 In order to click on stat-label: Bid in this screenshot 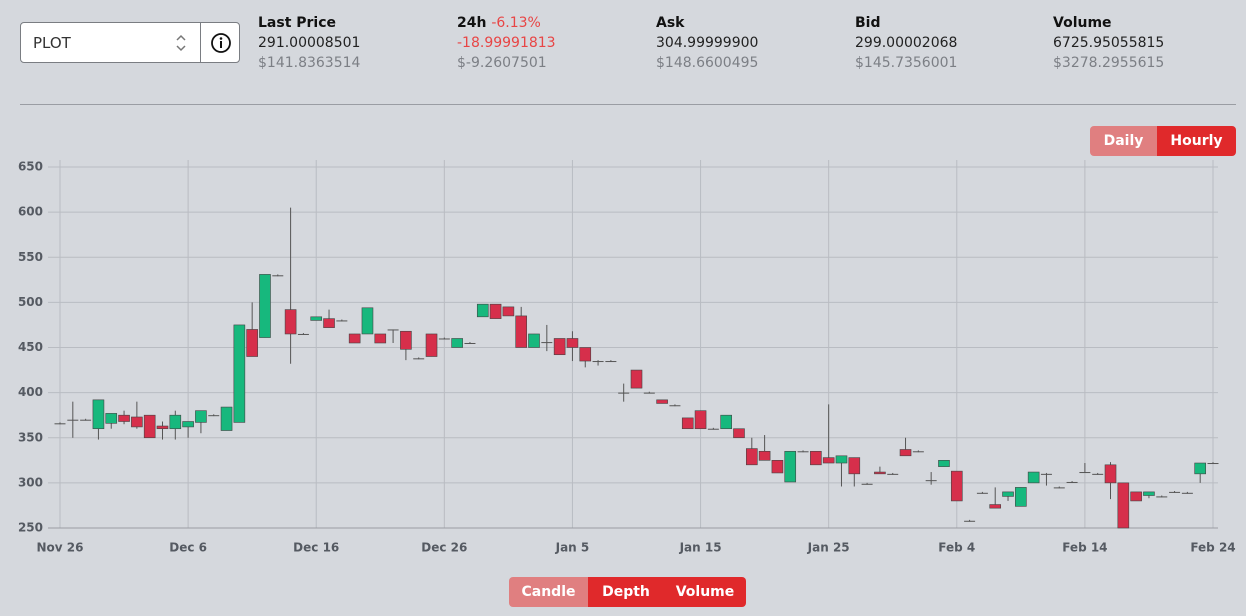, I will do `click(906, 23)`.